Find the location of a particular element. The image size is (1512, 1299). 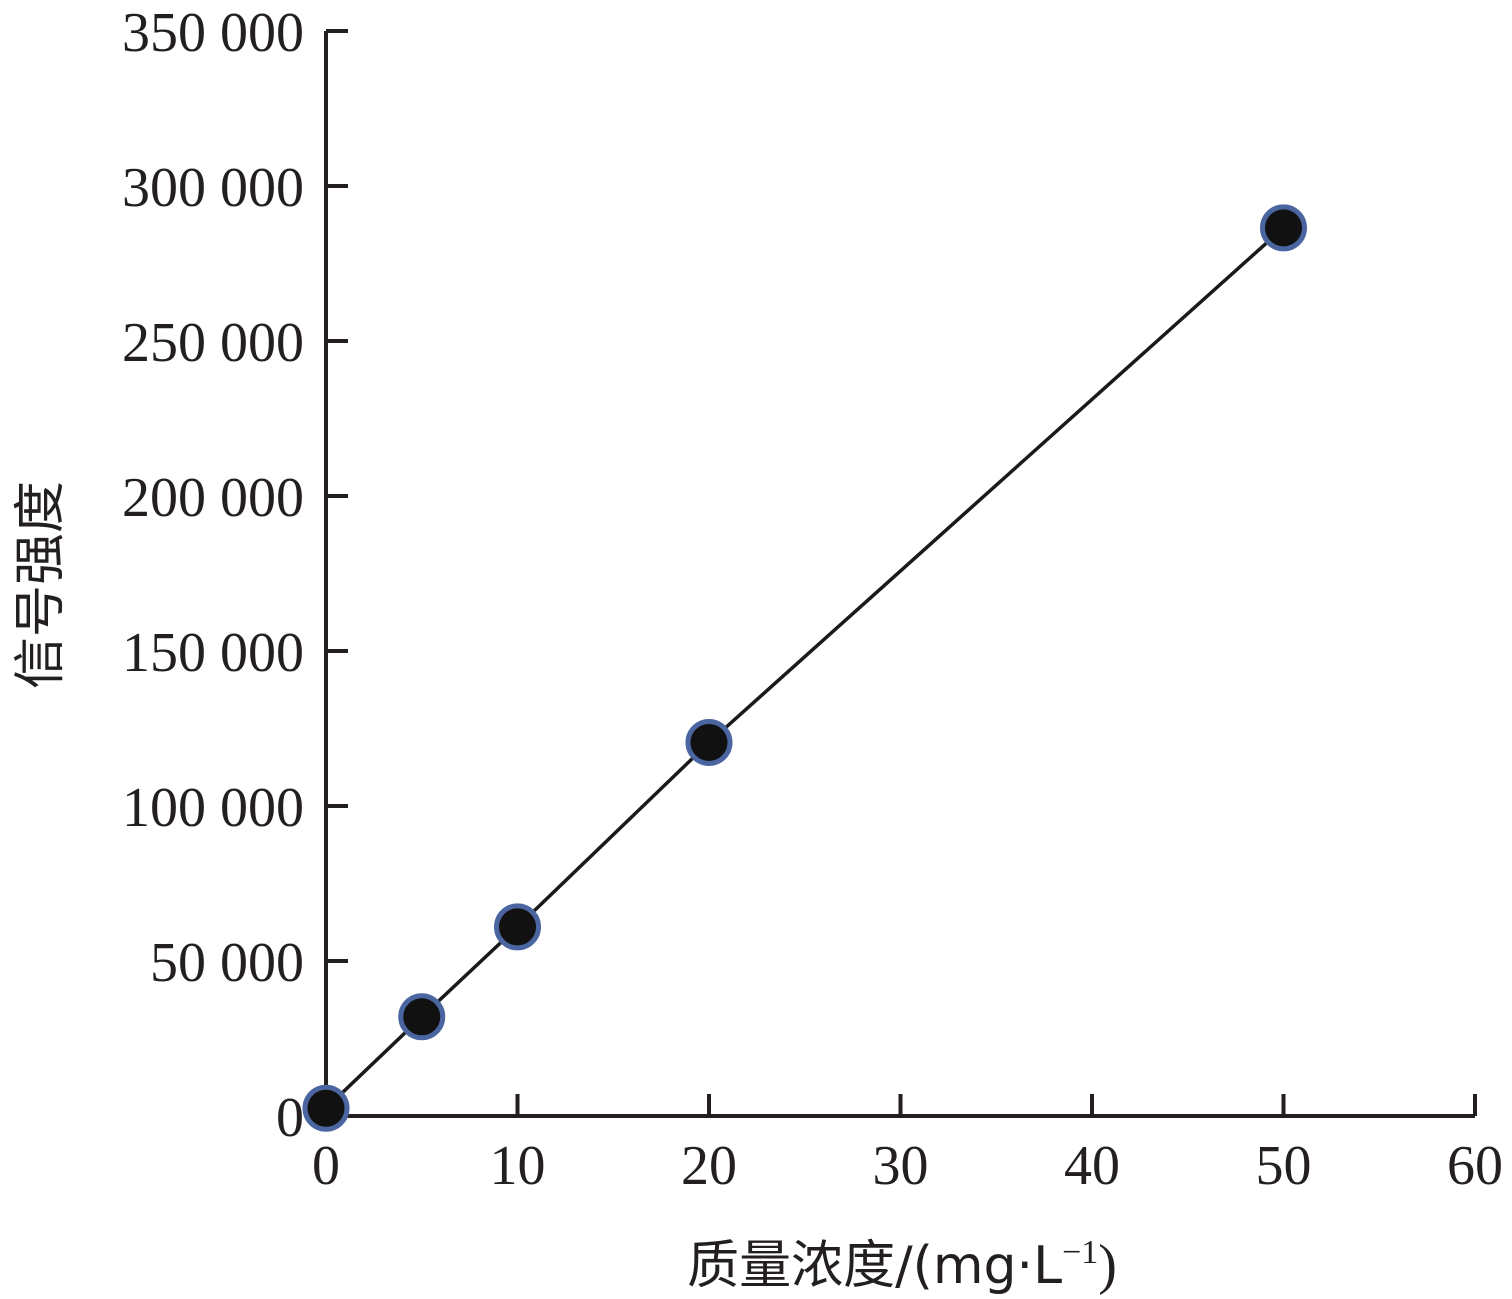

y-tick-label: 50 000 is located at coordinates (227, 963).